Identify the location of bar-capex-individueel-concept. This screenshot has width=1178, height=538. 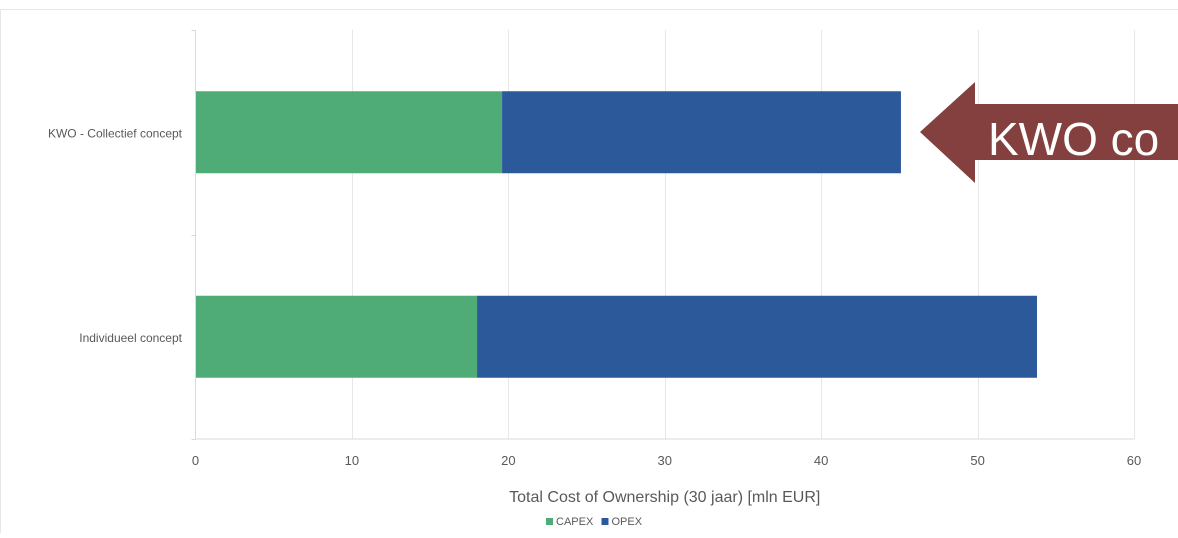
(336, 336).